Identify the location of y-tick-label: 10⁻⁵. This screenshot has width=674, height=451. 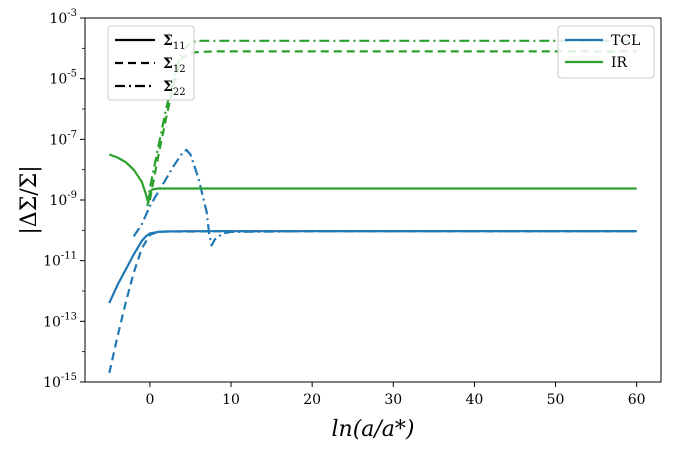
(63, 78).